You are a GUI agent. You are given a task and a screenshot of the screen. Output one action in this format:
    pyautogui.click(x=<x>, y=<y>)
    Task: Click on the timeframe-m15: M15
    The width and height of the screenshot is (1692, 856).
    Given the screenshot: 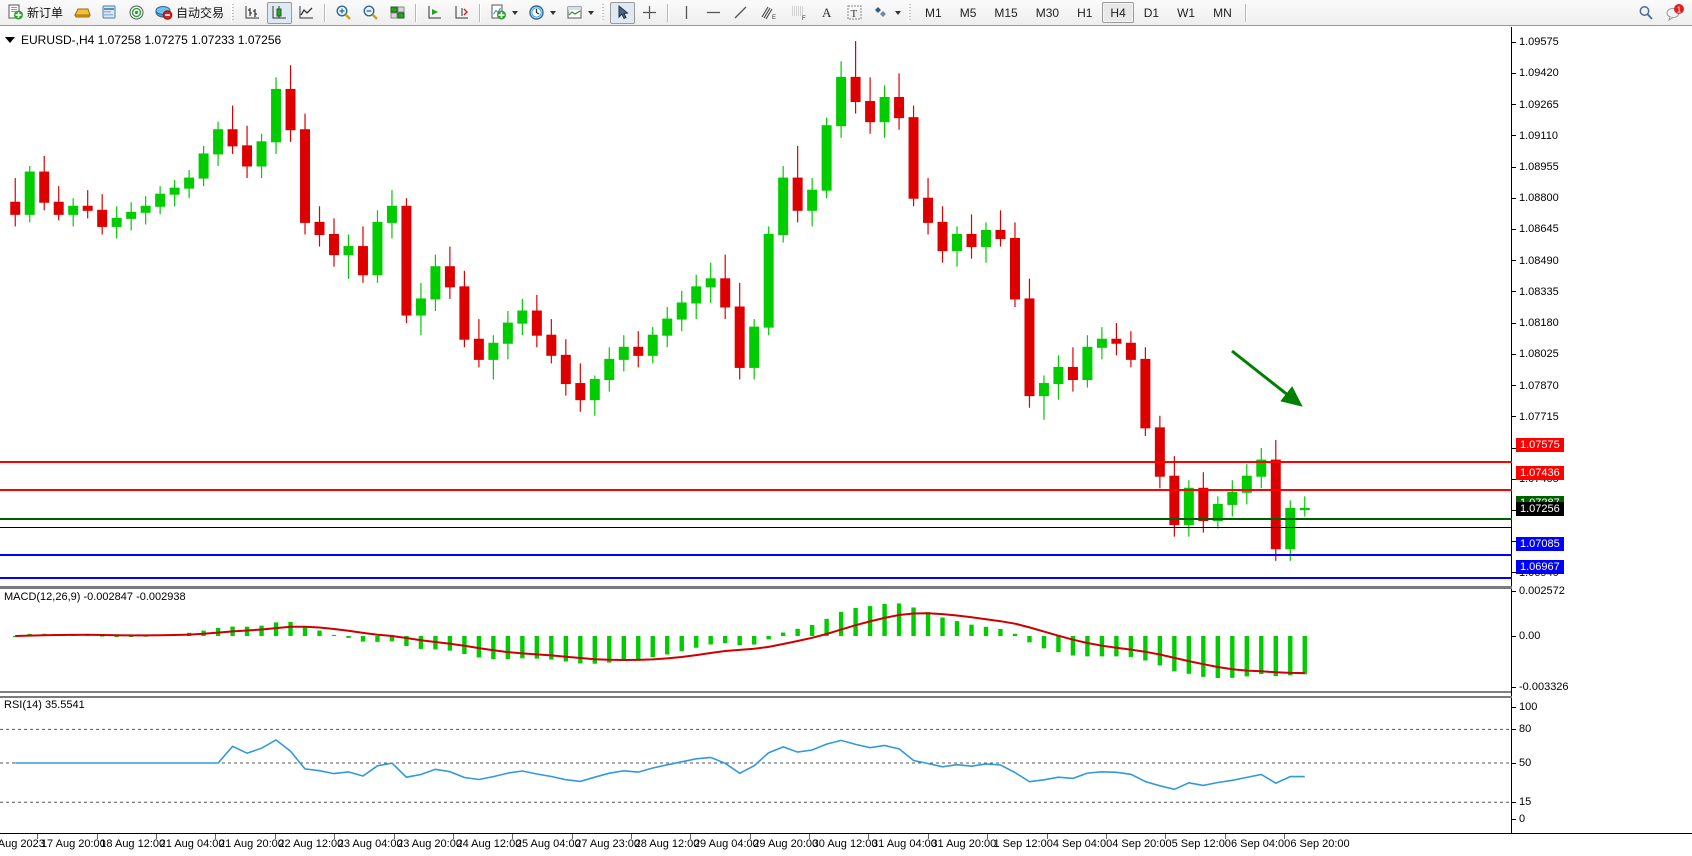 What is the action you would take?
    pyautogui.click(x=1006, y=12)
    